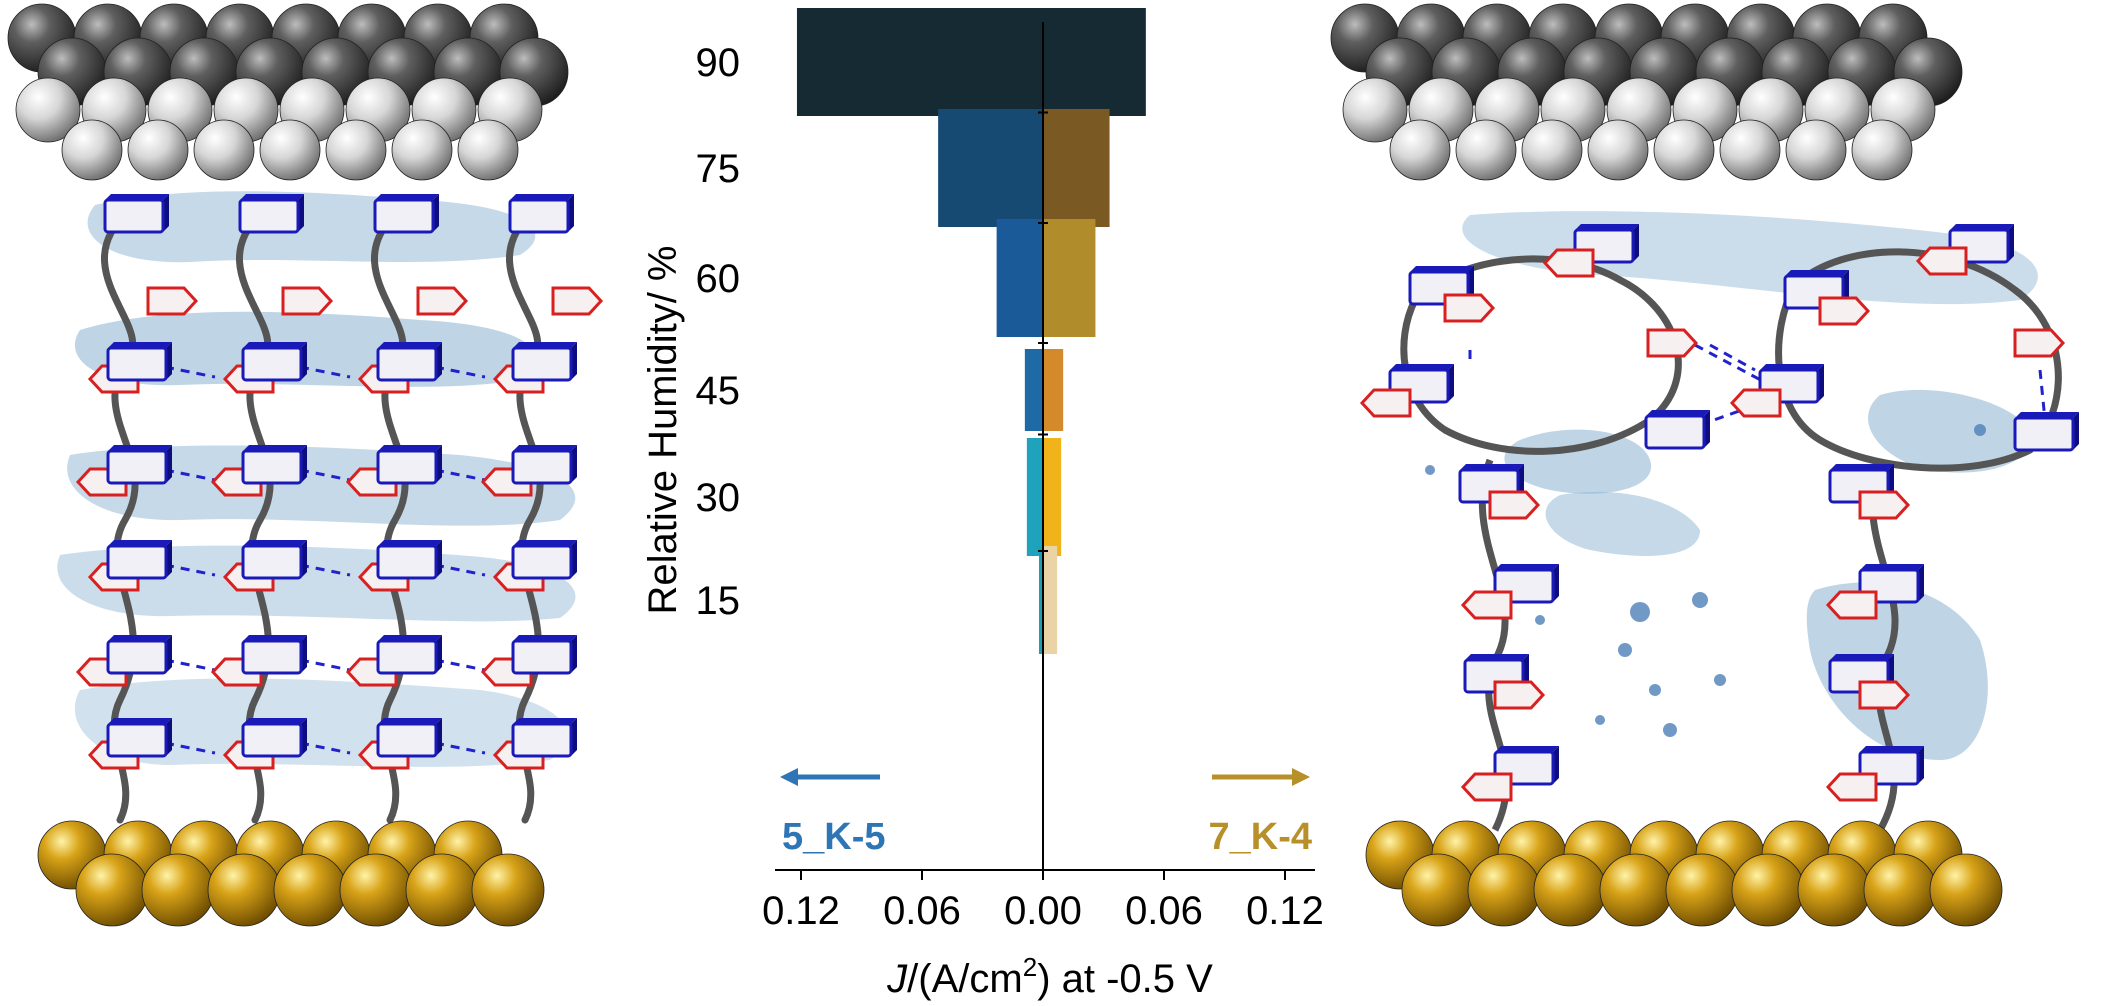  Describe the element at coordinates (965, 979) in the screenshot. I see `x-axis-label-unit: /(A/cm` at that location.